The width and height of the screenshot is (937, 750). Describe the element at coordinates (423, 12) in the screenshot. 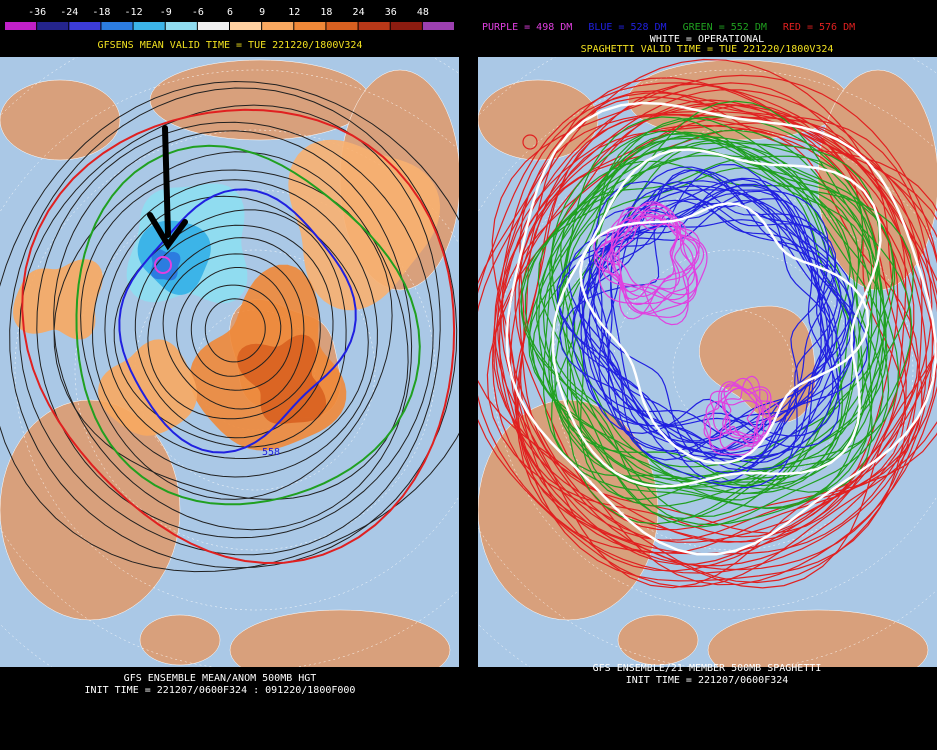

I see `colorbar-label: 48` at that location.